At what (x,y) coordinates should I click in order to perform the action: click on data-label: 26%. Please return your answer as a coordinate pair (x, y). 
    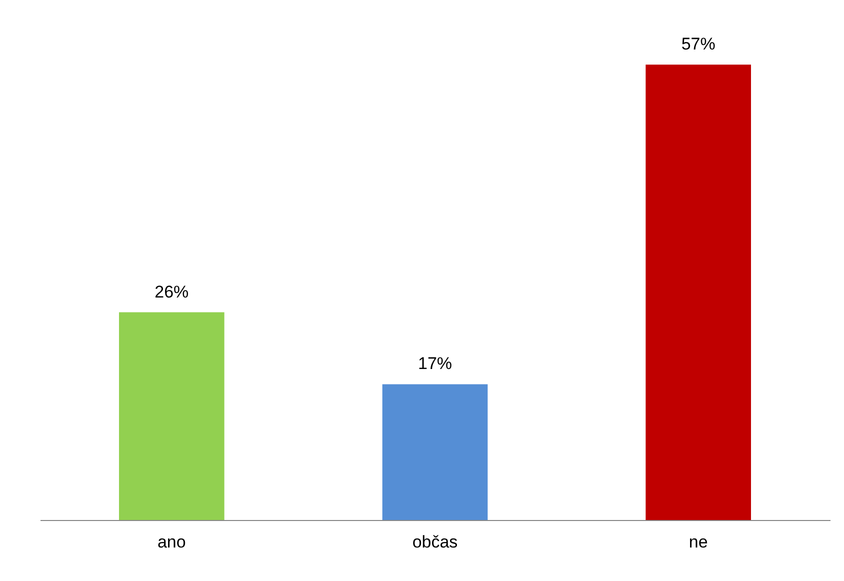
    Looking at the image, I should click on (171, 292).